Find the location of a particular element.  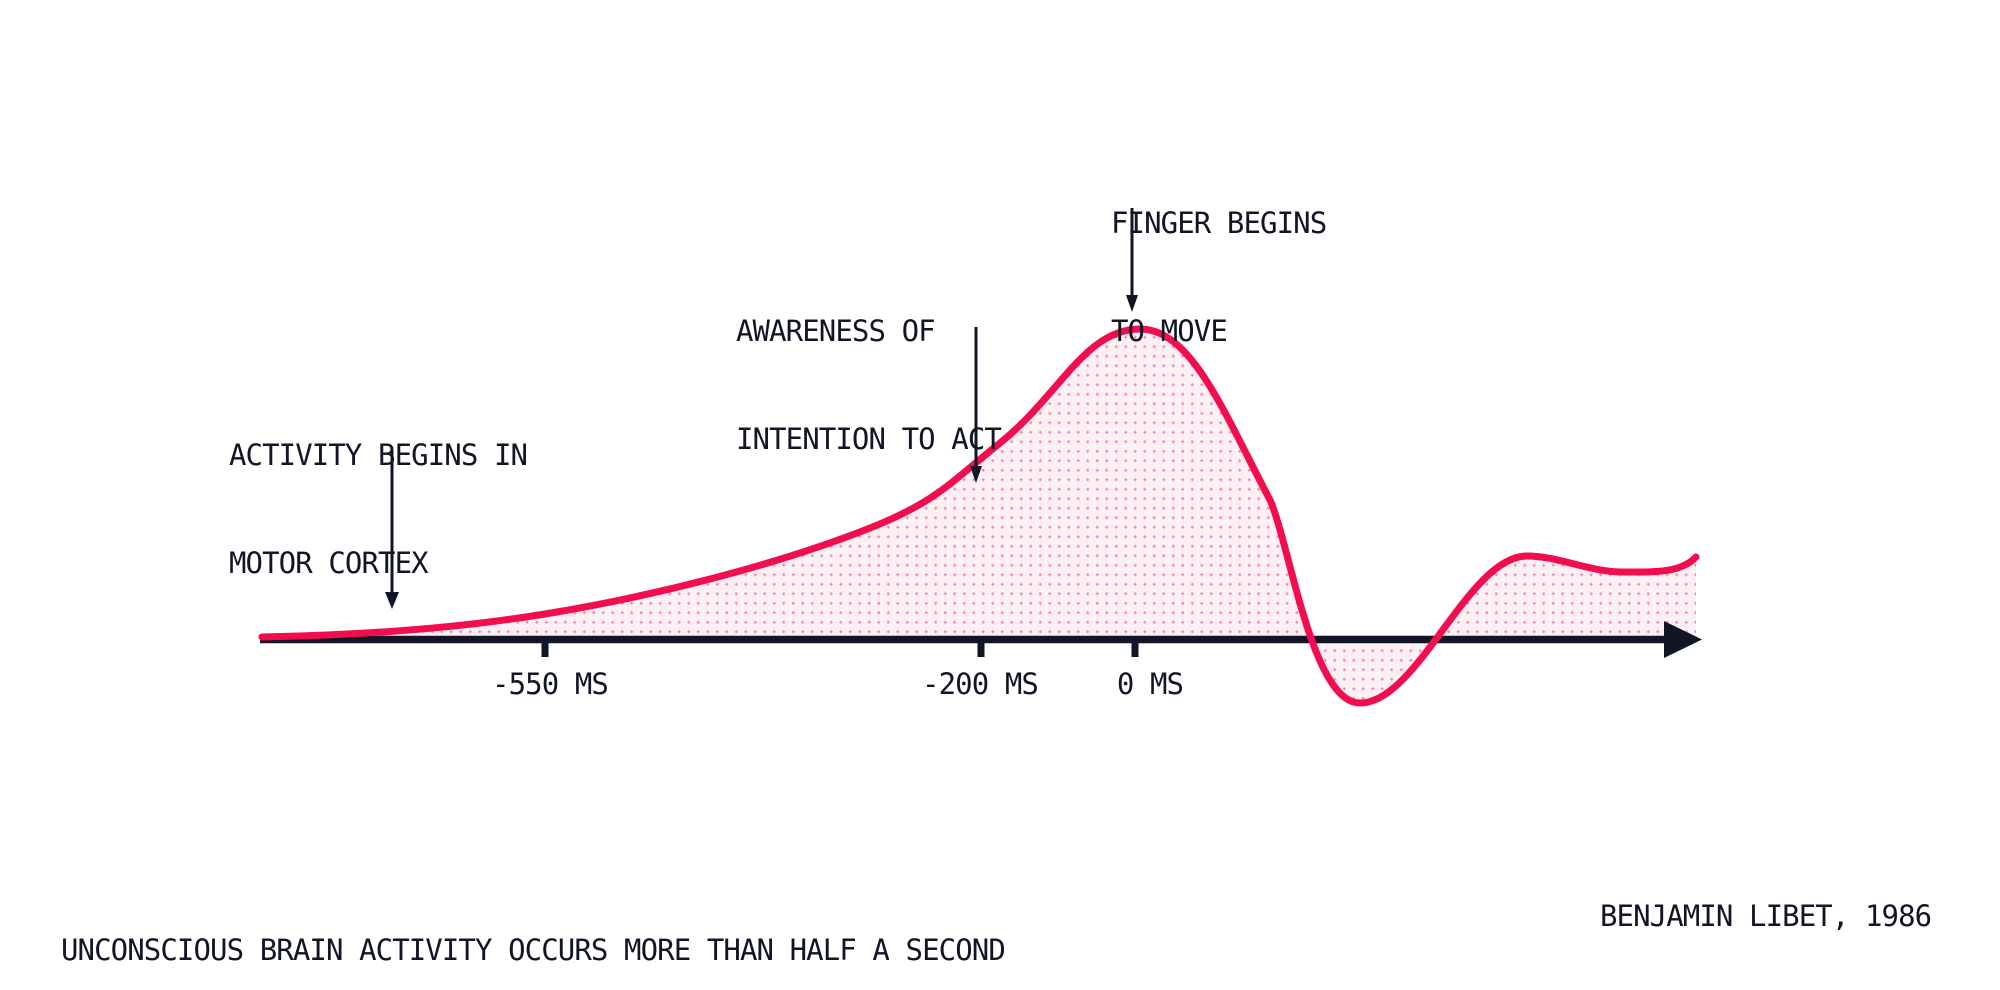

annotation-line: AWARENESS OF is located at coordinates (836, 331).